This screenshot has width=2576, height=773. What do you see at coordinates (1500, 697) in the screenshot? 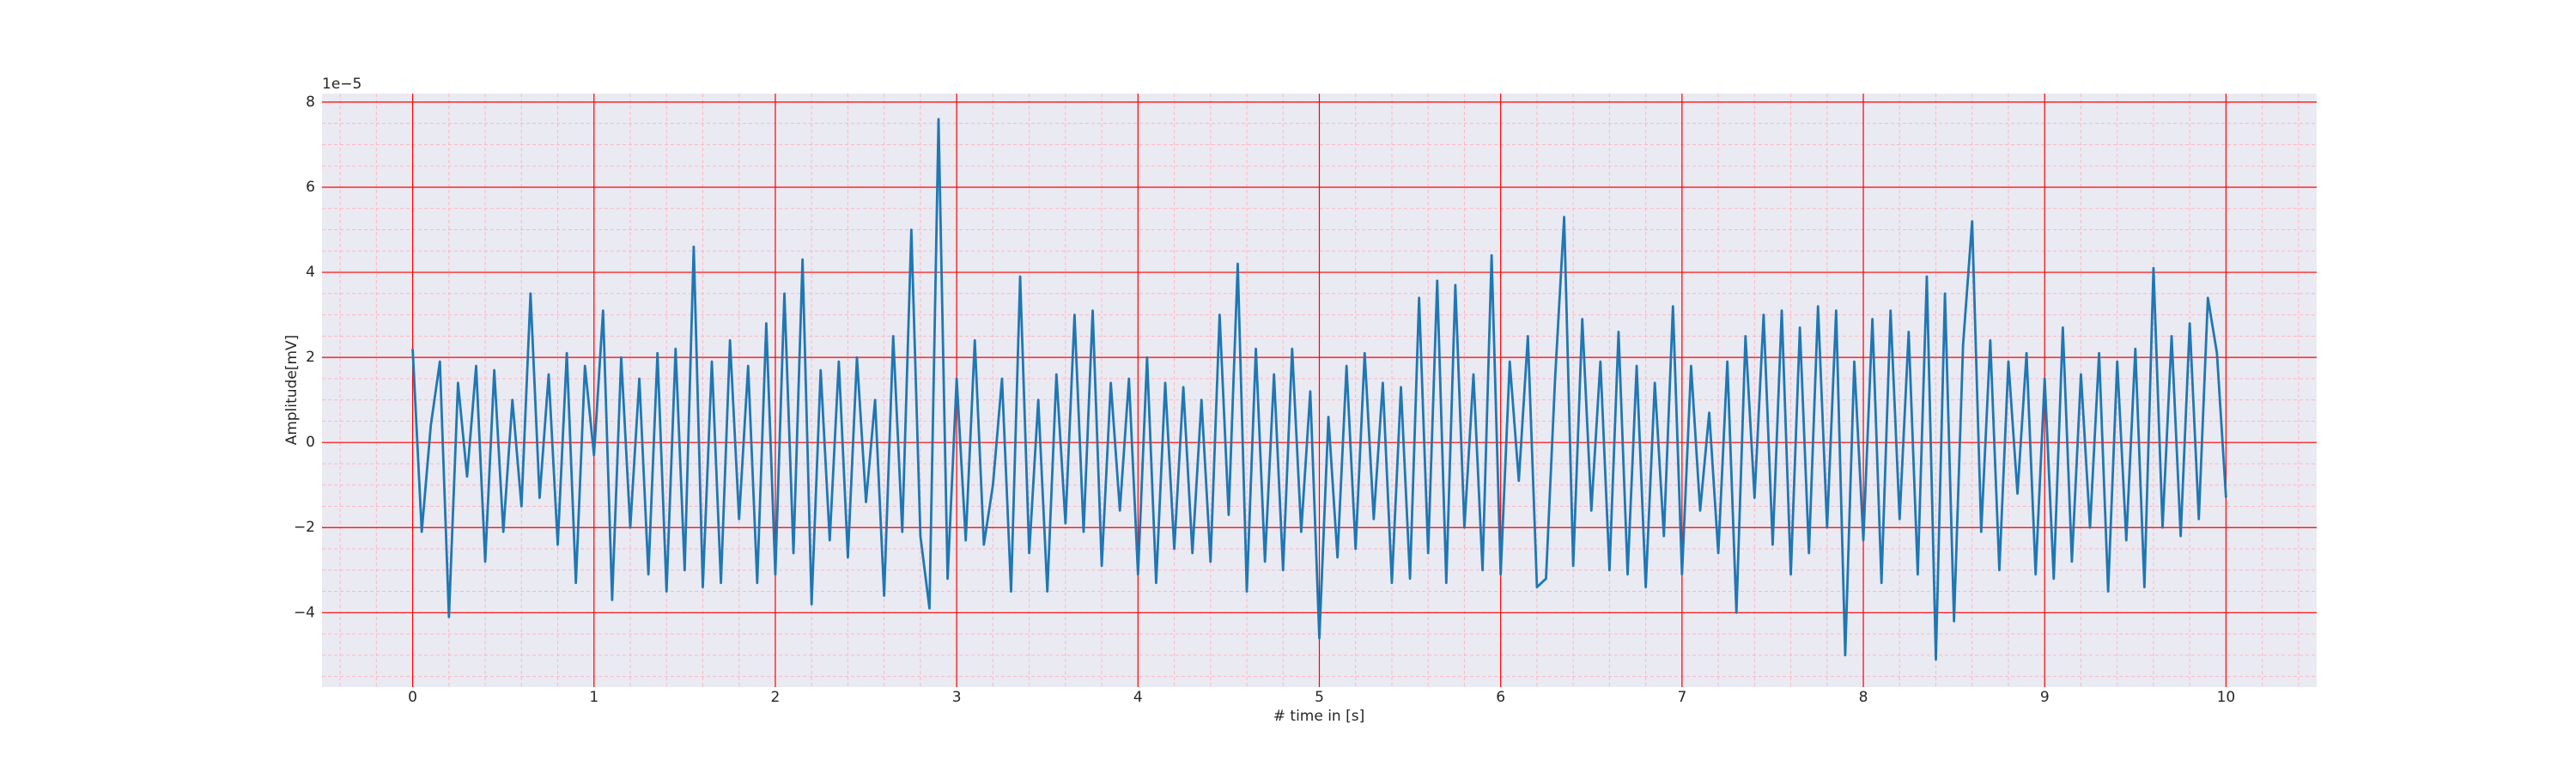
I see `x-tick-label: 6` at bounding box center [1500, 697].